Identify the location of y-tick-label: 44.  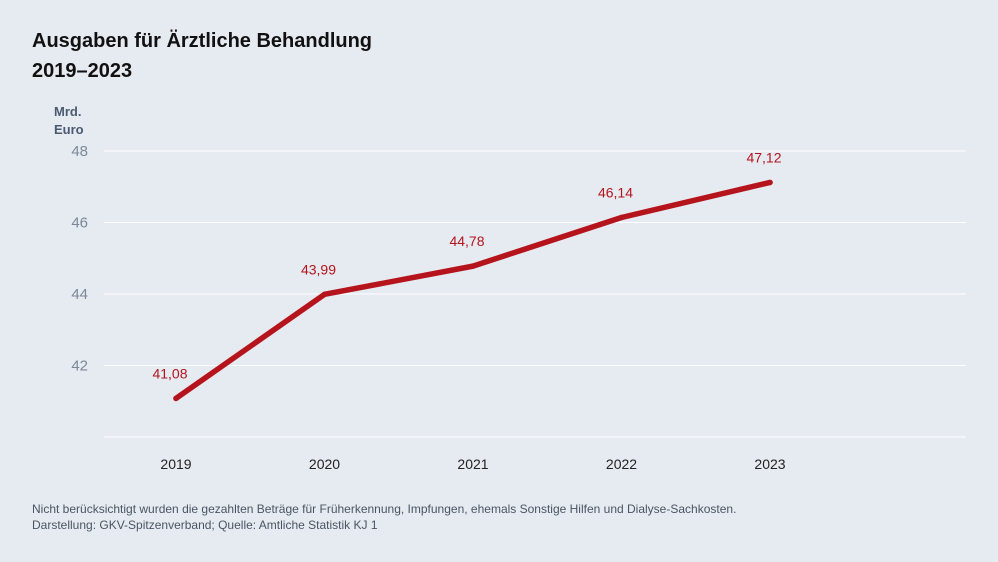
(79, 294).